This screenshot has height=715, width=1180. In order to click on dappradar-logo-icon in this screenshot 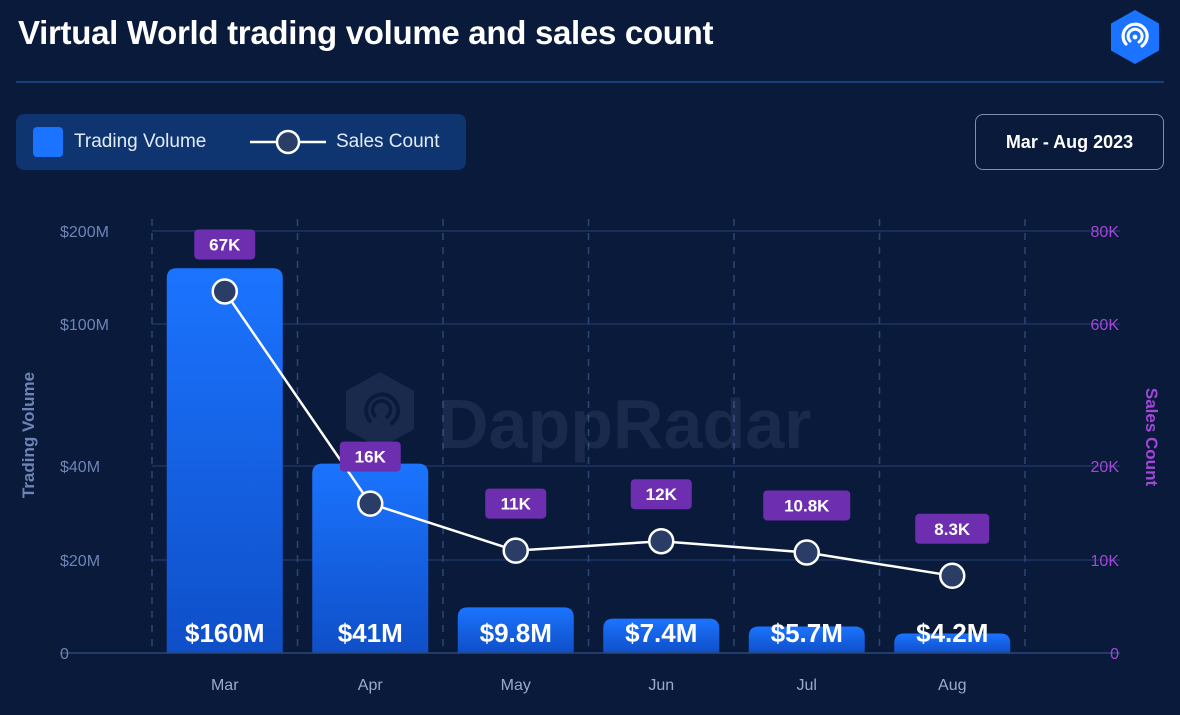, I will do `click(1135, 37)`.